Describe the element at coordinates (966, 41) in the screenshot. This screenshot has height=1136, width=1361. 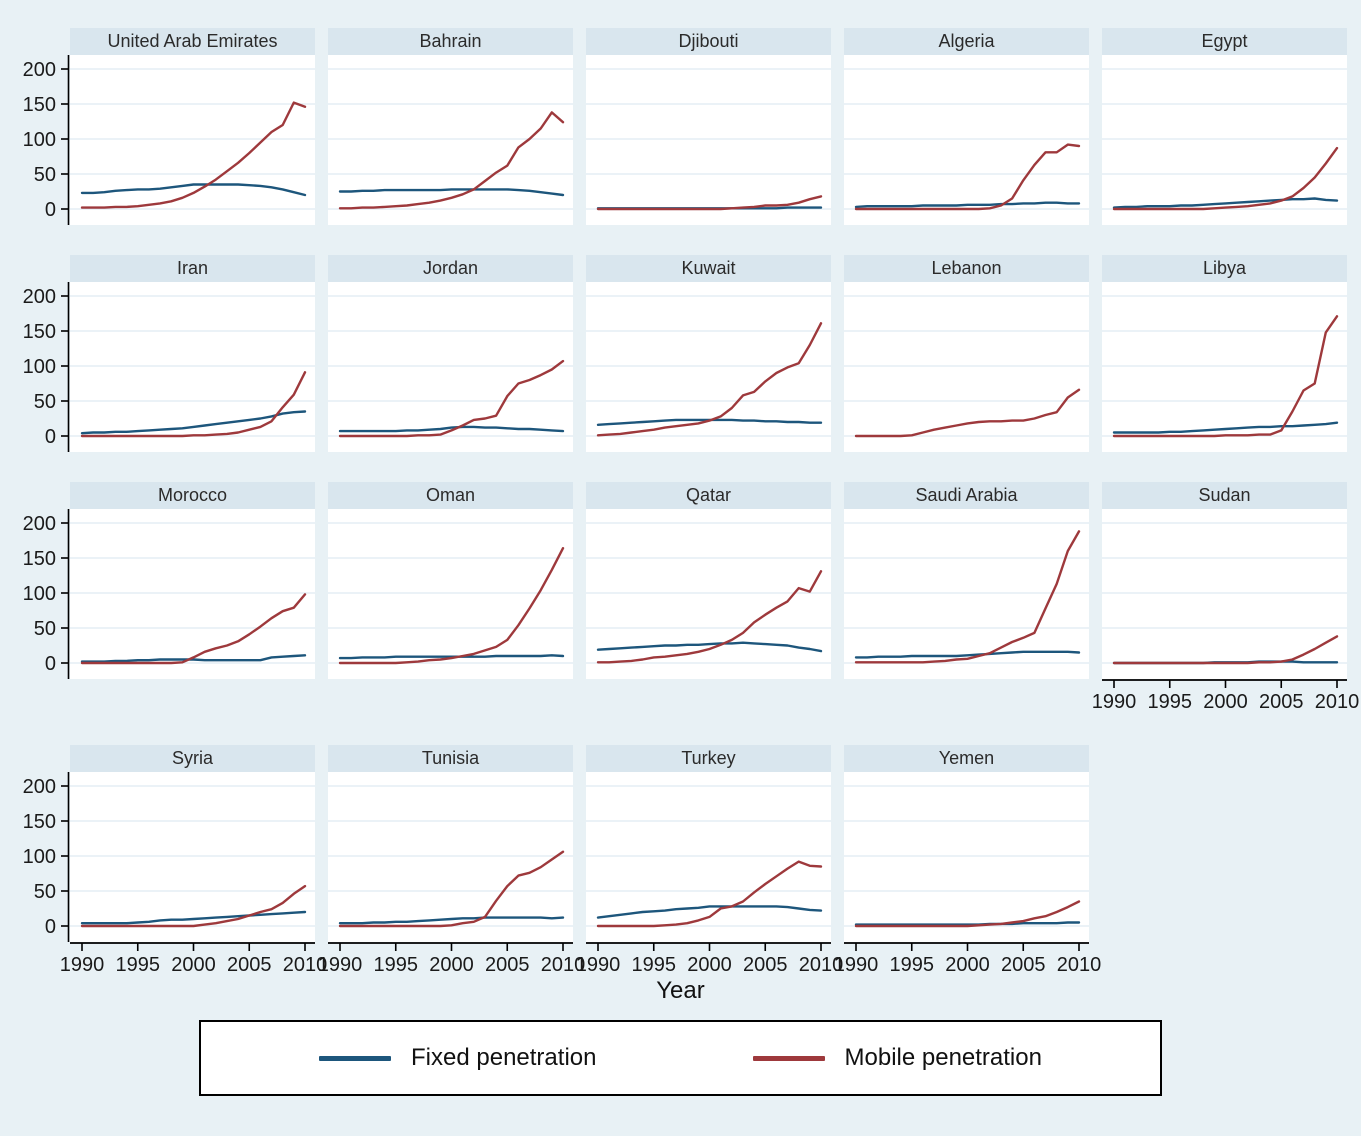
I see `panel-title: Algeria` at that location.